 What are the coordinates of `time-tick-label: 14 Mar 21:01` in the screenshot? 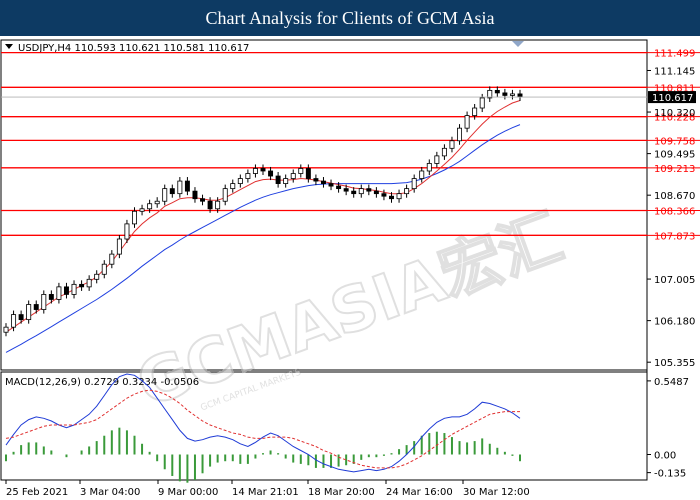 It's located at (265, 492).